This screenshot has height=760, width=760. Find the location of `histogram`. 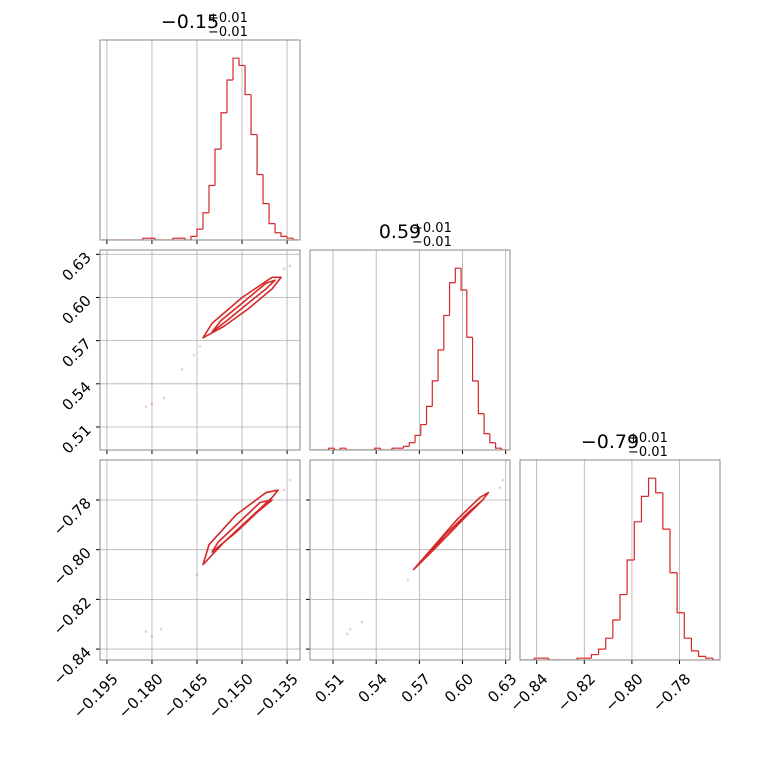

histogram is located at coordinates (620, 568).